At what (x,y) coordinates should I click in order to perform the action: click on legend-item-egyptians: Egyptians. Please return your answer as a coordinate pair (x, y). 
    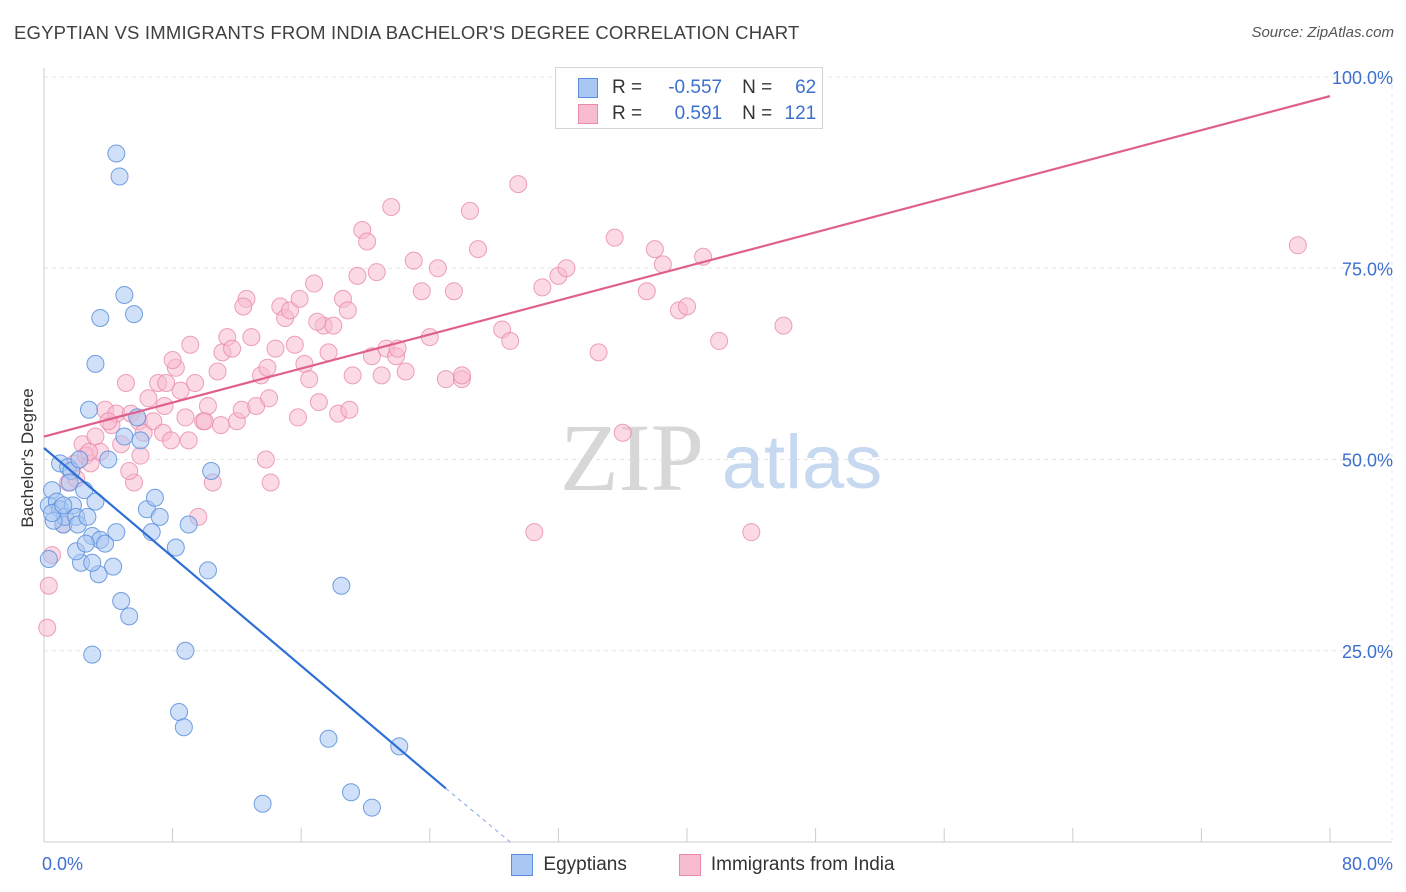
    Looking at the image, I should click on (569, 865).